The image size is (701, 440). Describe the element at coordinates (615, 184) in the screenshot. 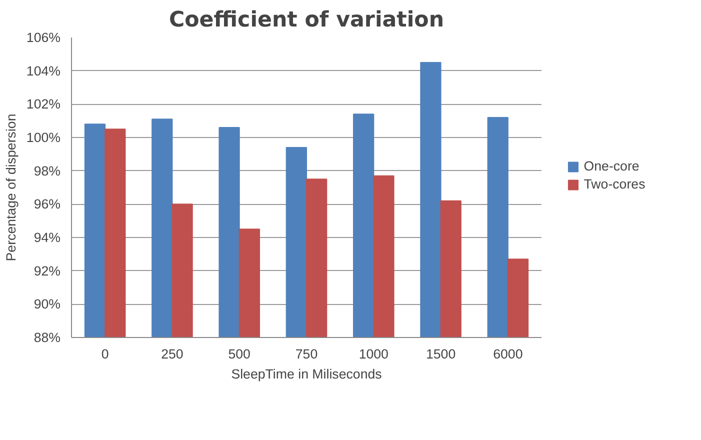

I see `legend-label: Two-cores` at that location.